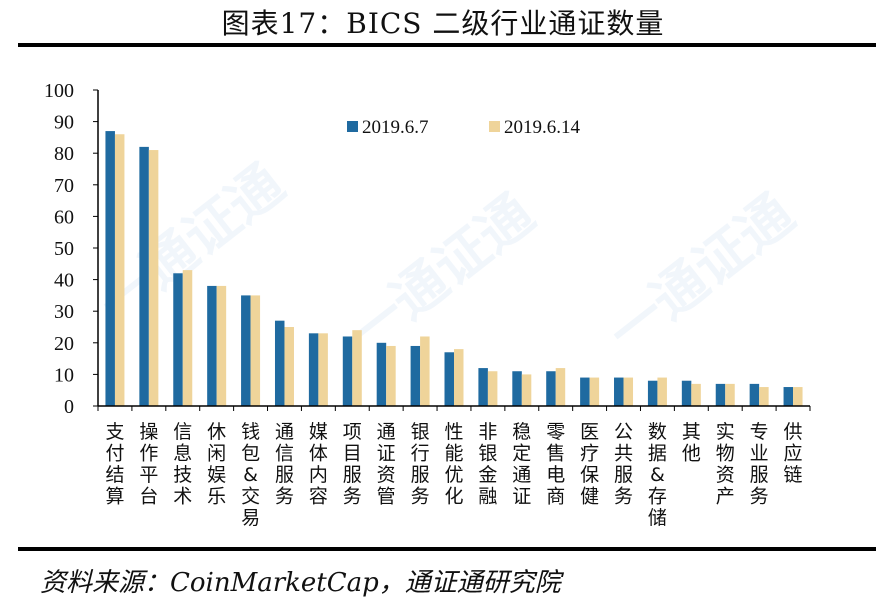 Image resolution: width=886 pixels, height=606 pixels. I want to click on x-tick-label-19: 专业服务, so click(759, 464).